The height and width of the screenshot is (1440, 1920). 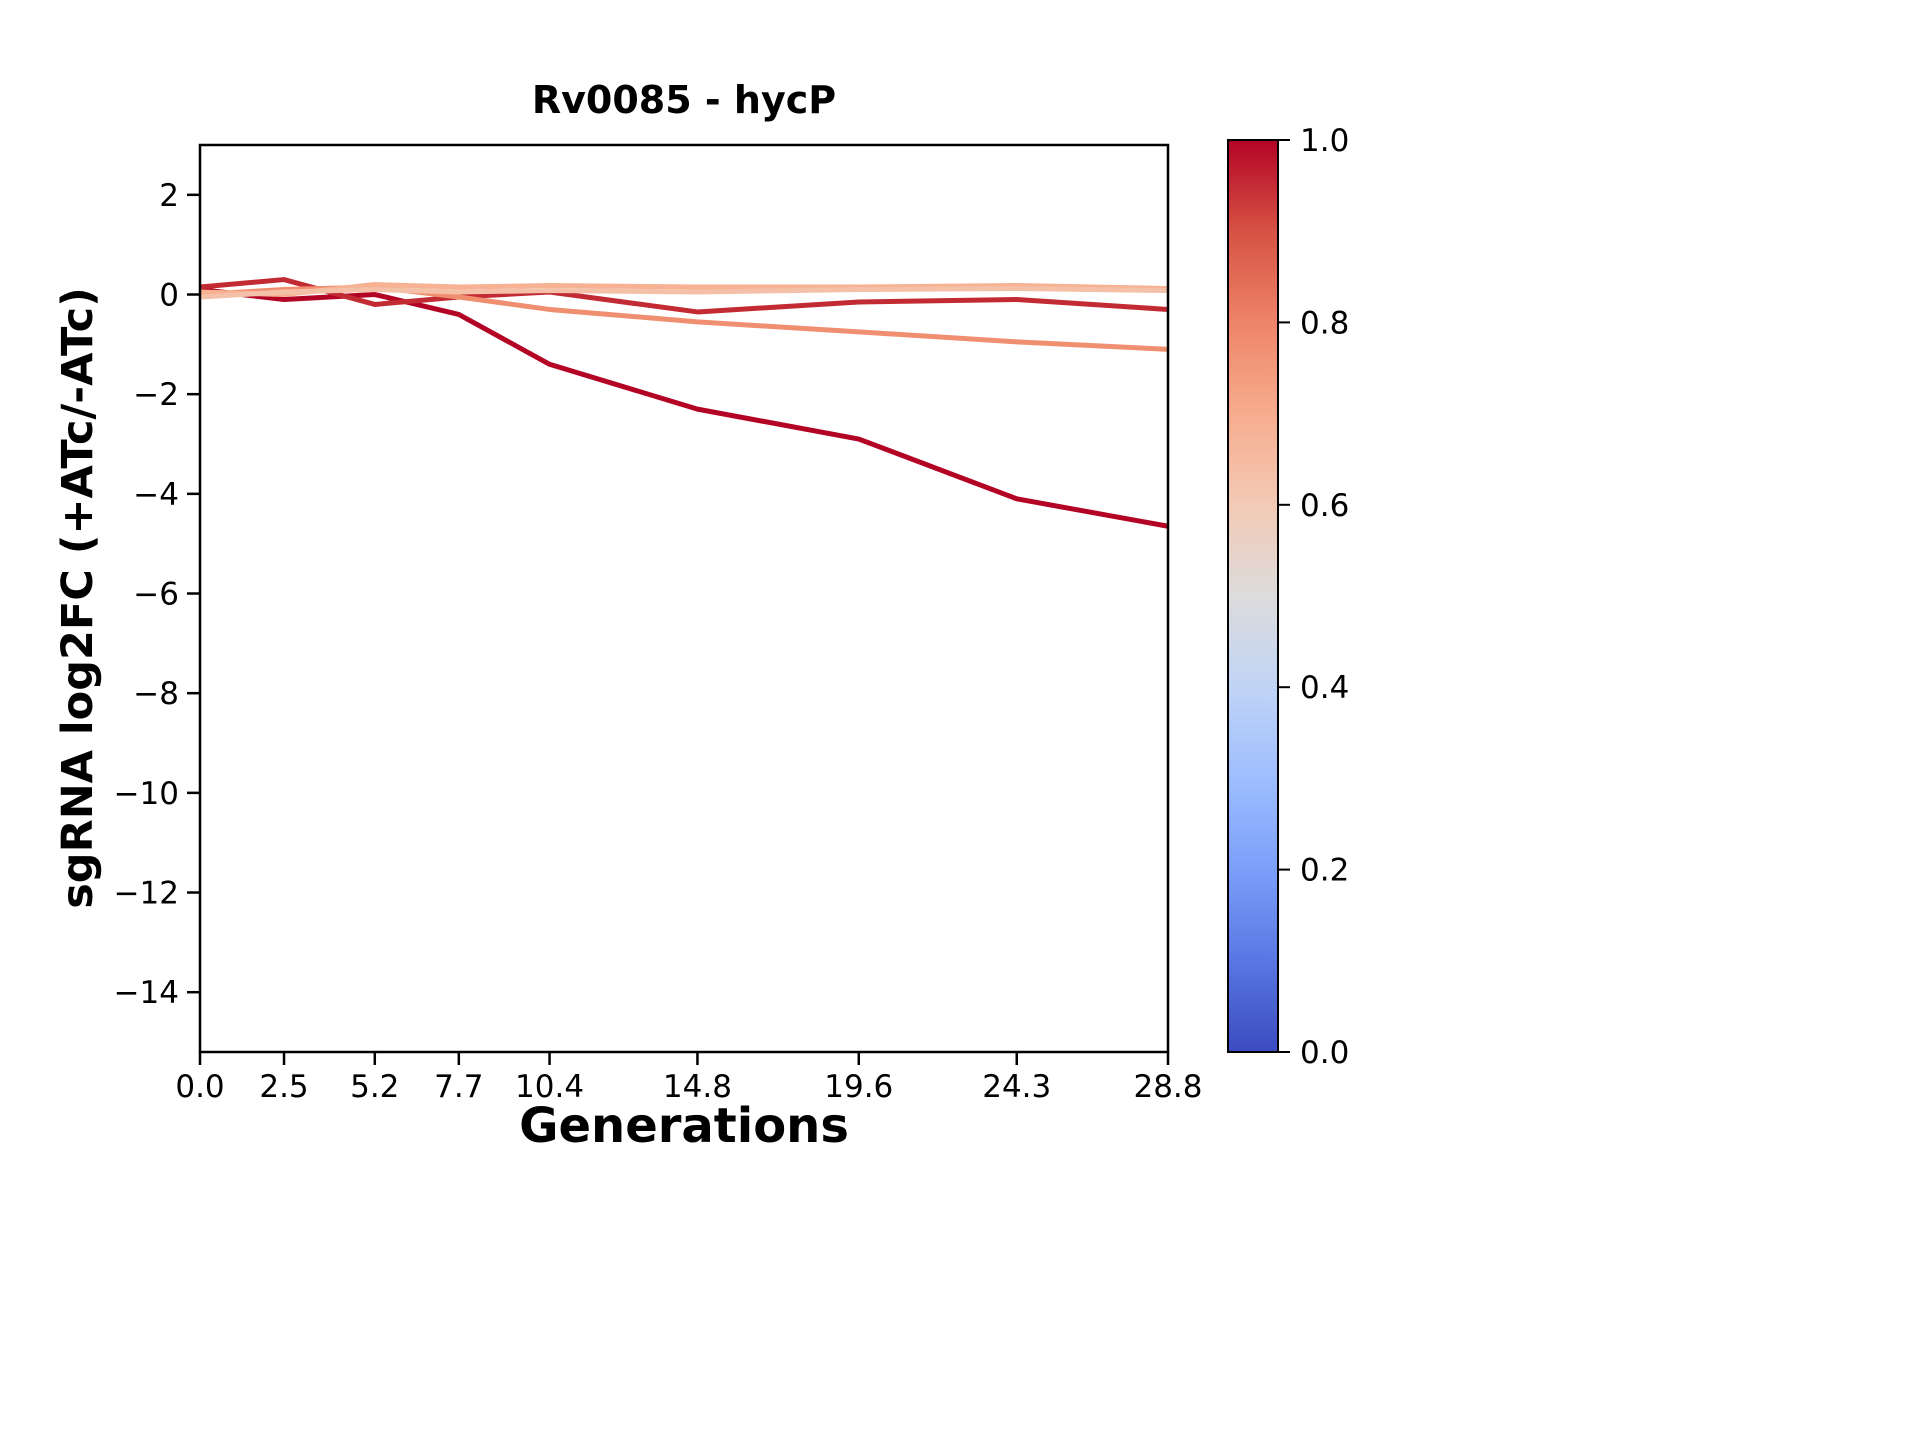 What do you see at coordinates (1324, 506) in the screenshot?
I see `colorbar-tick-label: 0.6` at bounding box center [1324, 506].